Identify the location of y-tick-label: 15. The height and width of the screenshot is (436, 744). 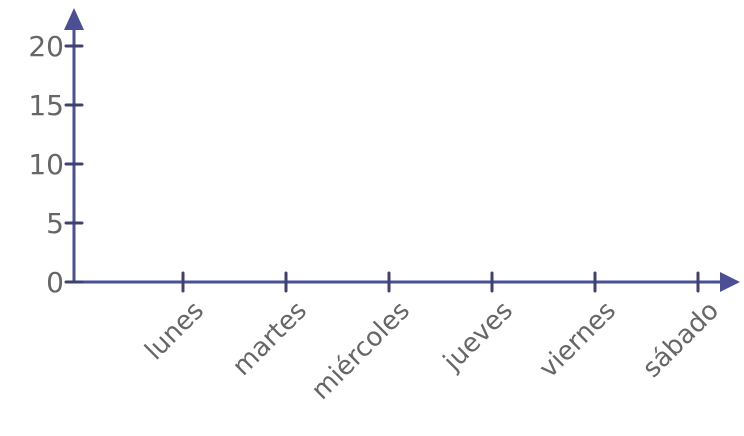
(46, 105).